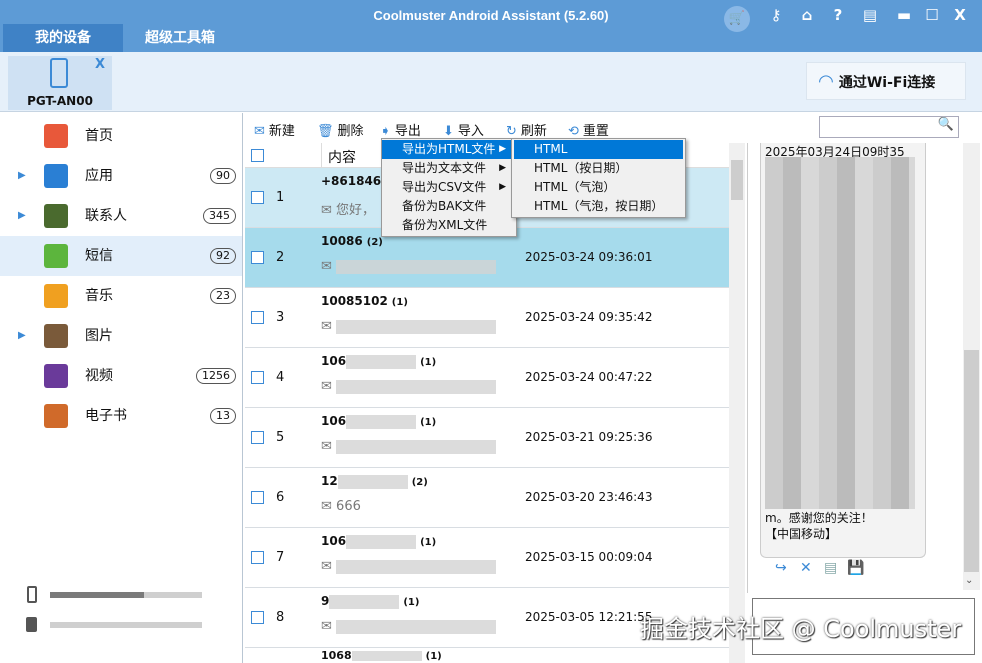  What do you see at coordinates (737, 180) in the screenshot?
I see `list-scroll-thumb` at bounding box center [737, 180].